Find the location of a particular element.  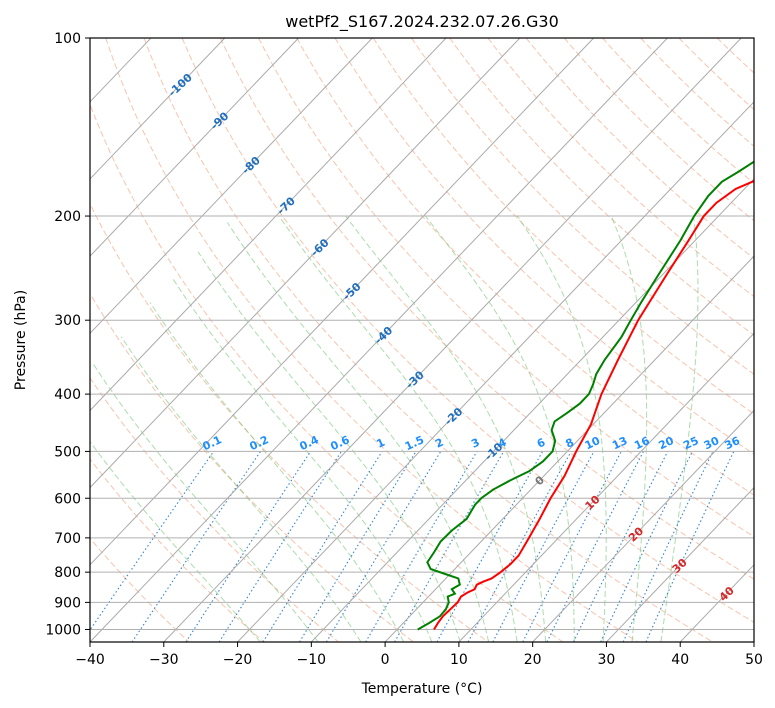

y-tick-label: 900 is located at coordinates (67, 603).